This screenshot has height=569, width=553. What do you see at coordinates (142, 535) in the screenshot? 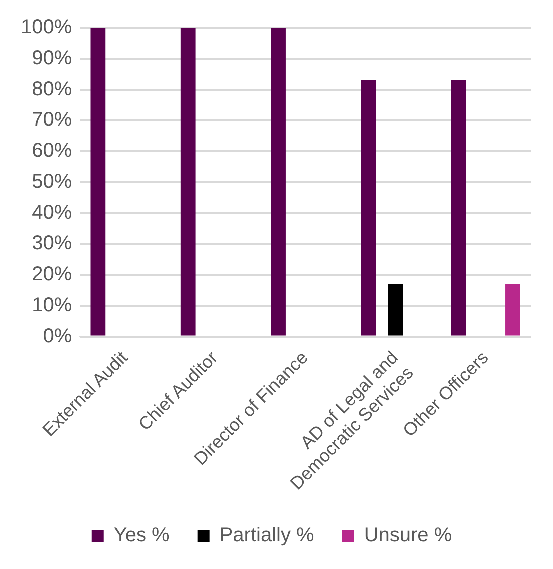
I see `legend-label: Yes %` at bounding box center [142, 535].